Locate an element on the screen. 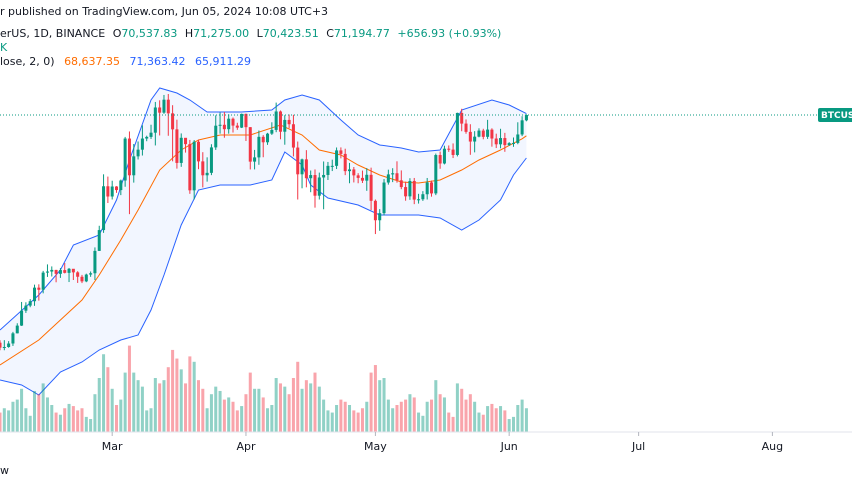 The image size is (852, 485). volume-legend: K is located at coordinates (4, 47).